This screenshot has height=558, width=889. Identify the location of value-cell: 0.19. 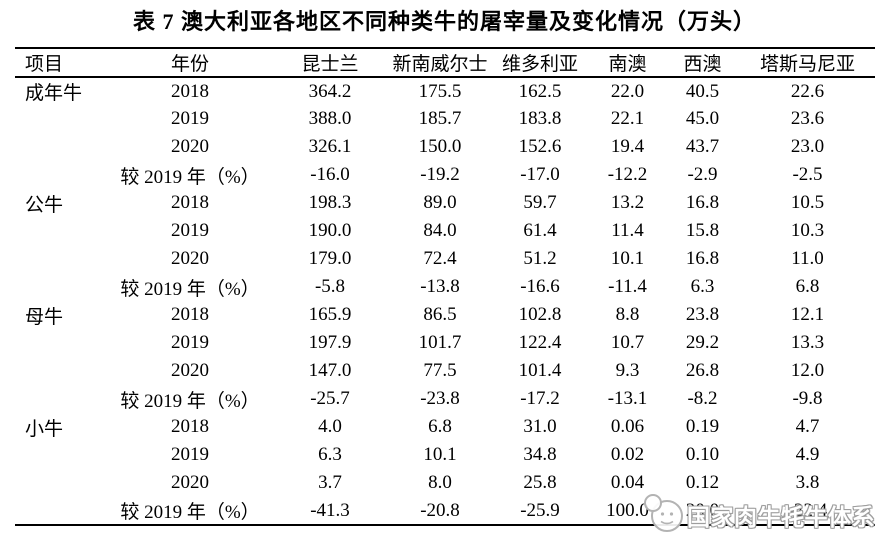
(702, 426).